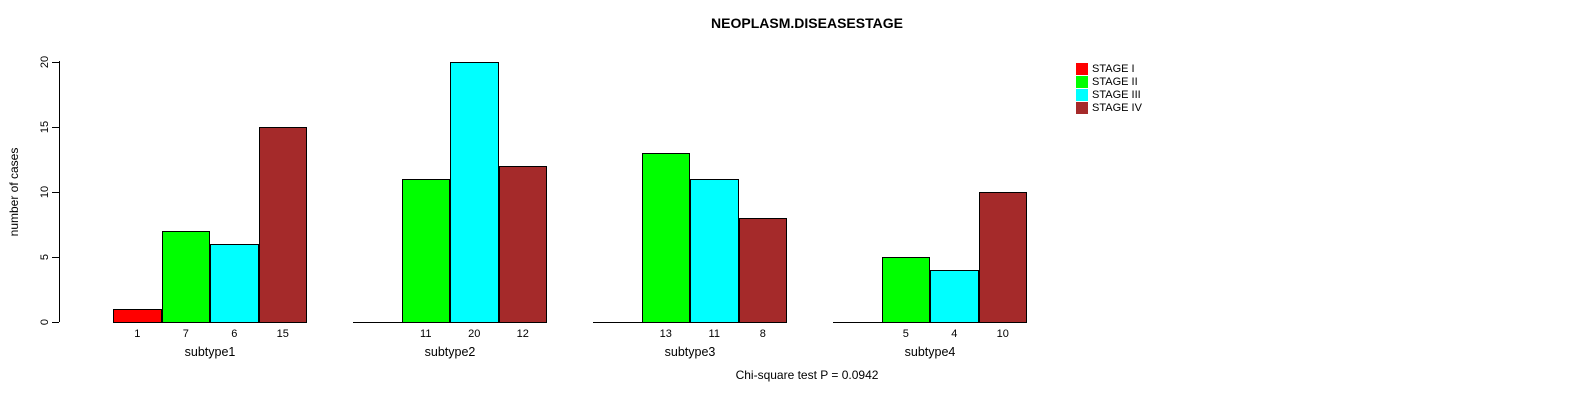  I want to click on bar-stage-iv-subtype4, so click(1002, 257).